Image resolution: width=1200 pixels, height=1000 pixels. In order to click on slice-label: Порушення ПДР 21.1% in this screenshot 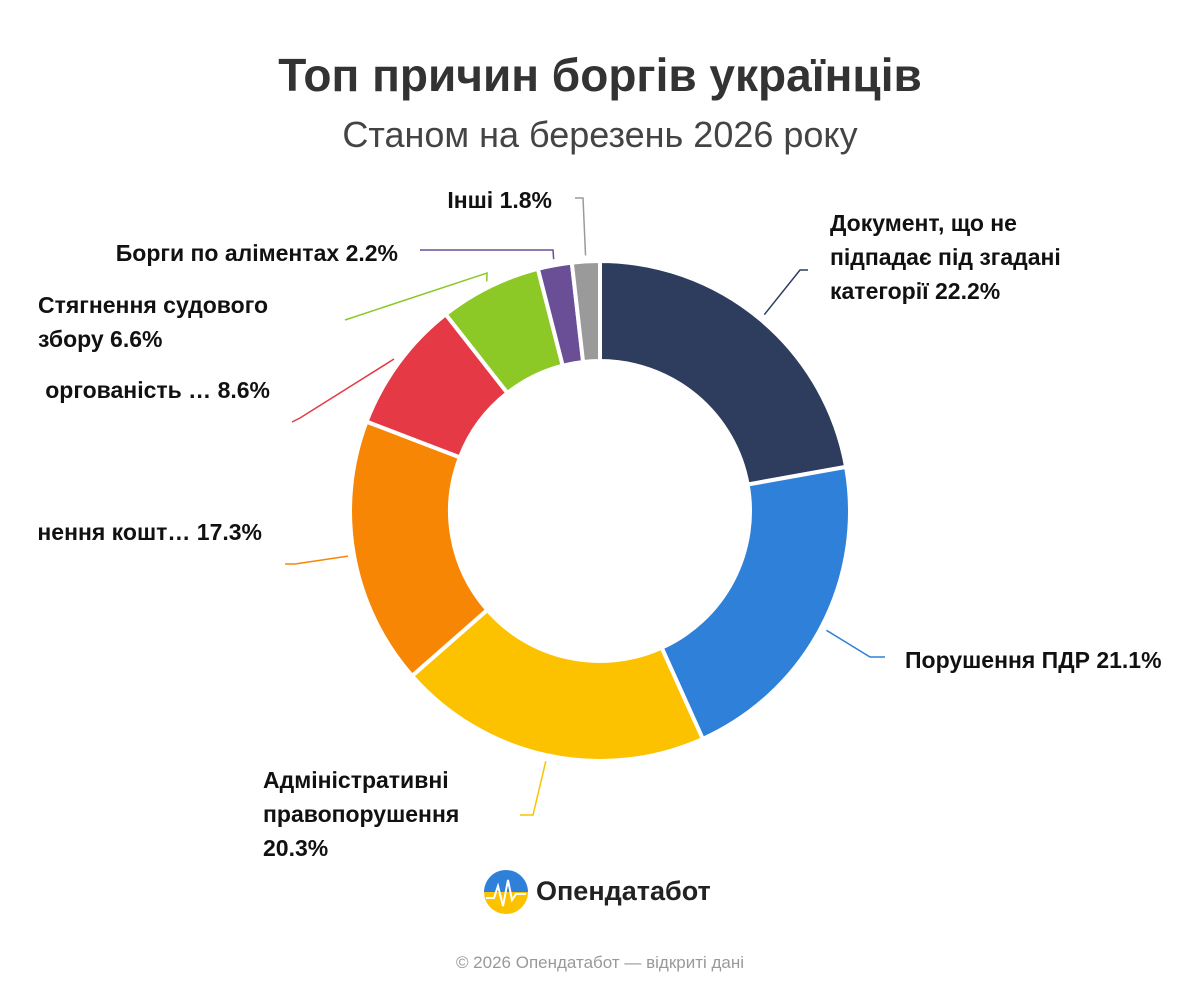, I will do `click(1033, 660)`.